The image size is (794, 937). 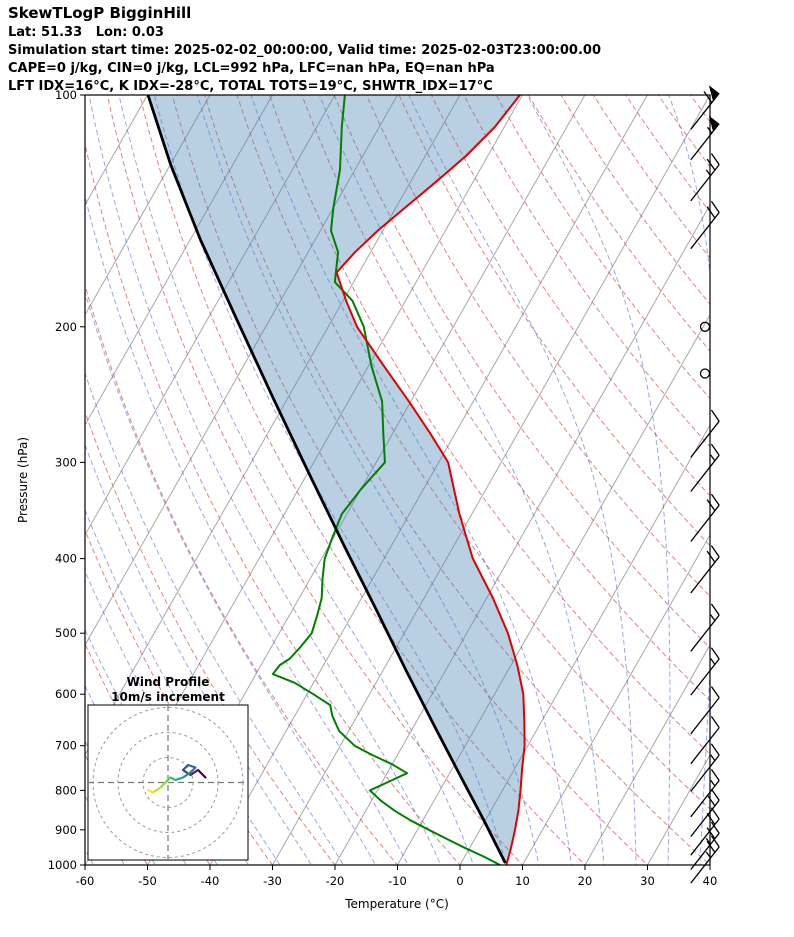 What do you see at coordinates (66, 746) in the screenshot?
I see `y-tick-label: 700` at bounding box center [66, 746].